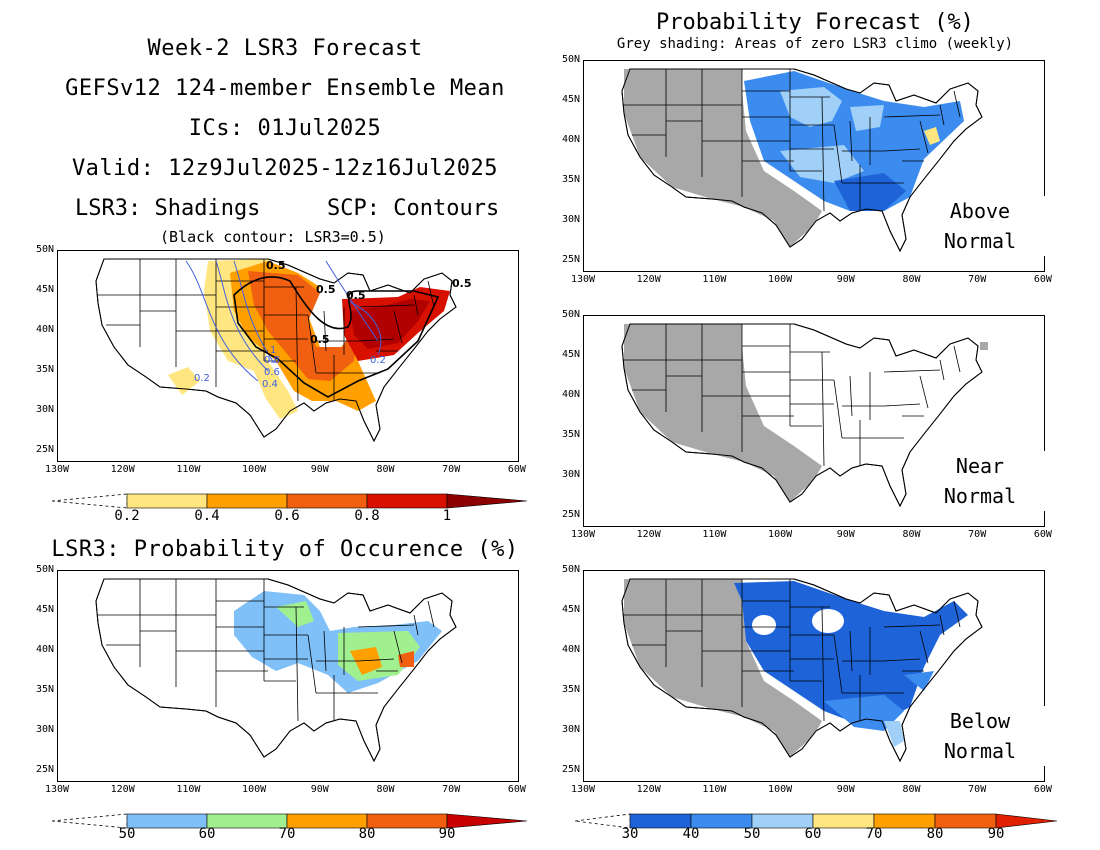  I want to click on lat-label-lsr3: 45N, so click(44, 289).